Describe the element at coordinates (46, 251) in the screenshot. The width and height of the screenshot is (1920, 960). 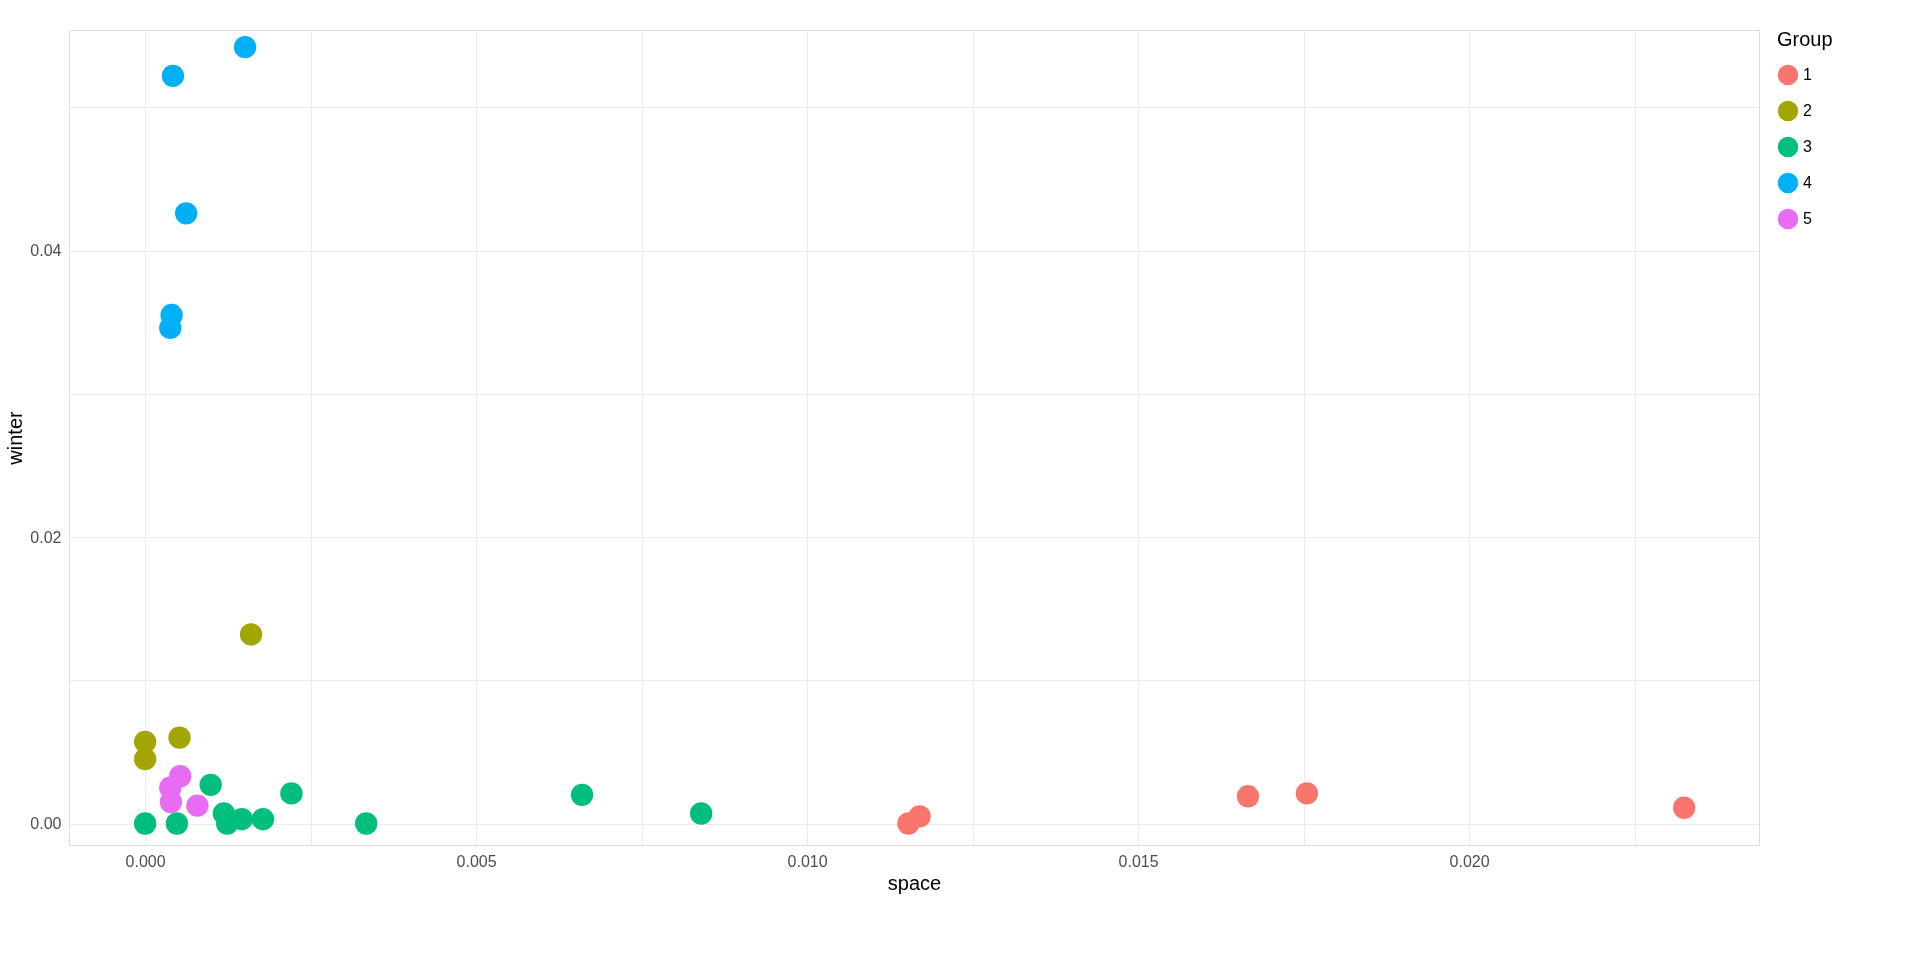
I see `y-tick-label: 0.04` at that location.